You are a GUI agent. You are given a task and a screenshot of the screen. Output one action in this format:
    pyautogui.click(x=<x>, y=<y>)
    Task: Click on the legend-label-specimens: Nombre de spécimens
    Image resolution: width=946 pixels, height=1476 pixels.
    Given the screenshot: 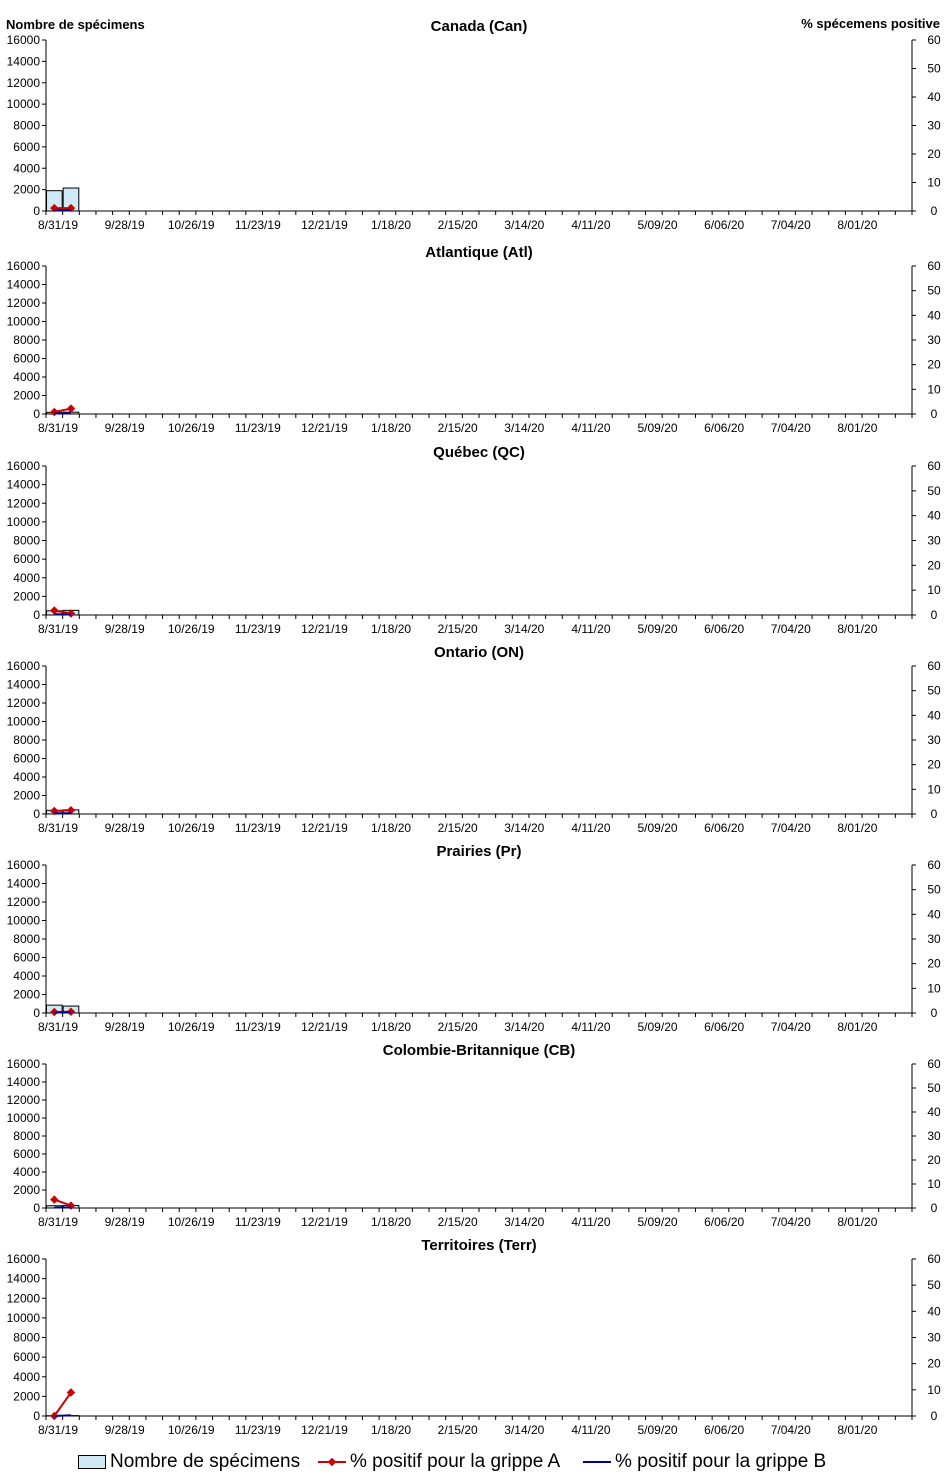 What is the action you would take?
    pyautogui.click(x=205, y=1461)
    